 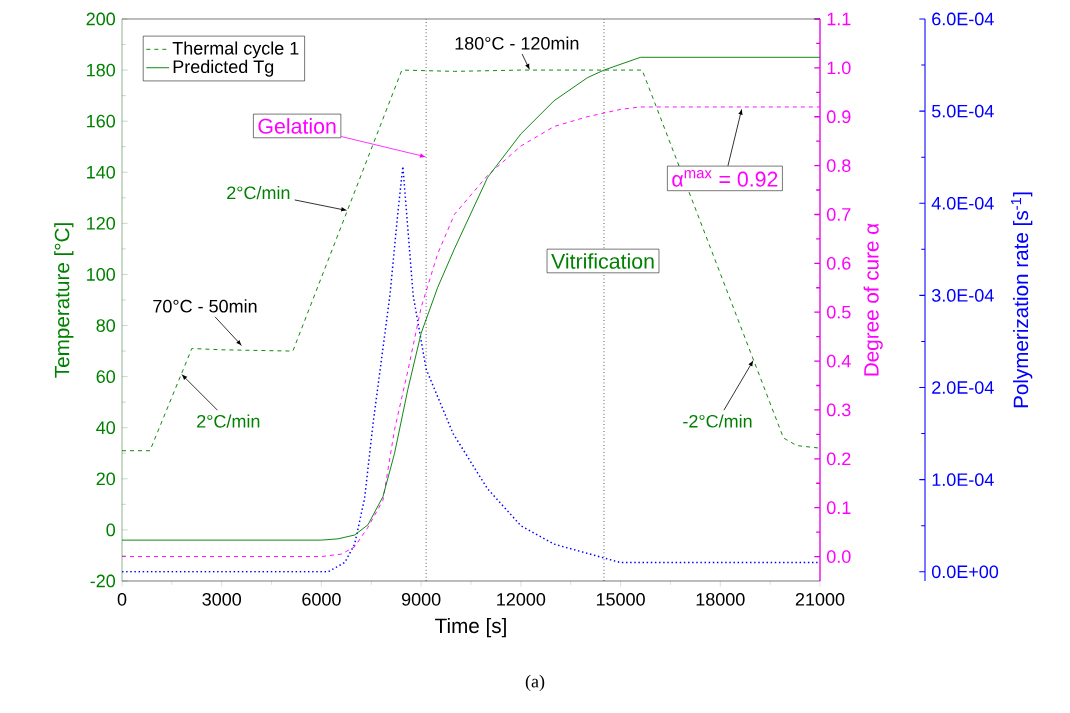 I want to click on y-tick-label: 180, so click(x=101, y=70).